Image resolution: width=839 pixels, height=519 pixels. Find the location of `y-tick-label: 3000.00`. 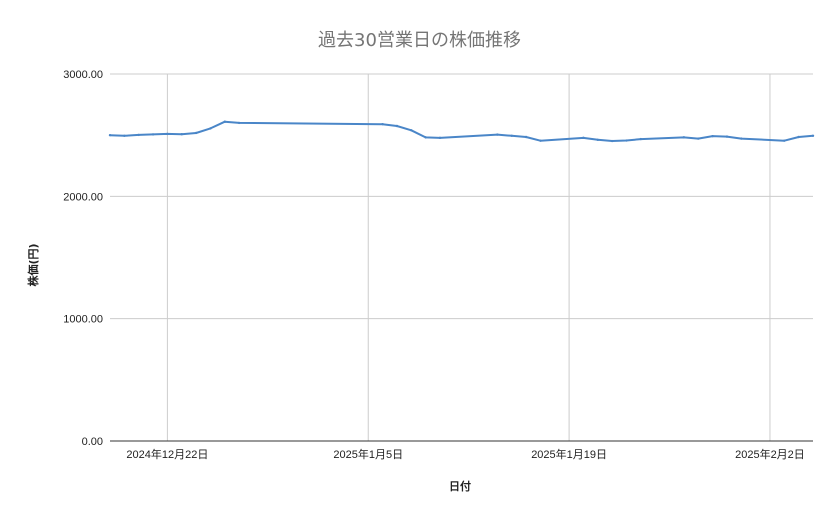

y-tick-label: 3000.00 is located at coordinates (83, 75).